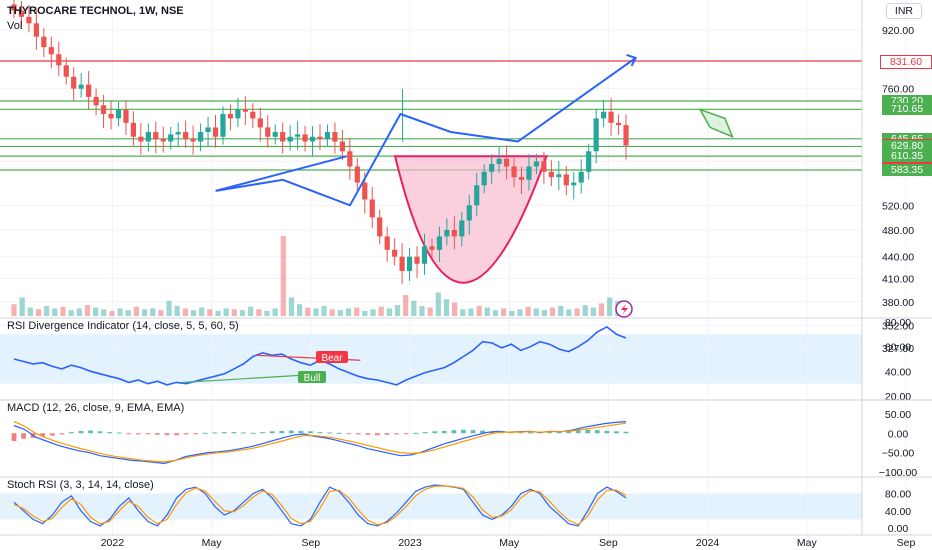  Describe the element at coordinates (410, 543) in the screenshot. I see `x-tick-label: 2023` at that location.